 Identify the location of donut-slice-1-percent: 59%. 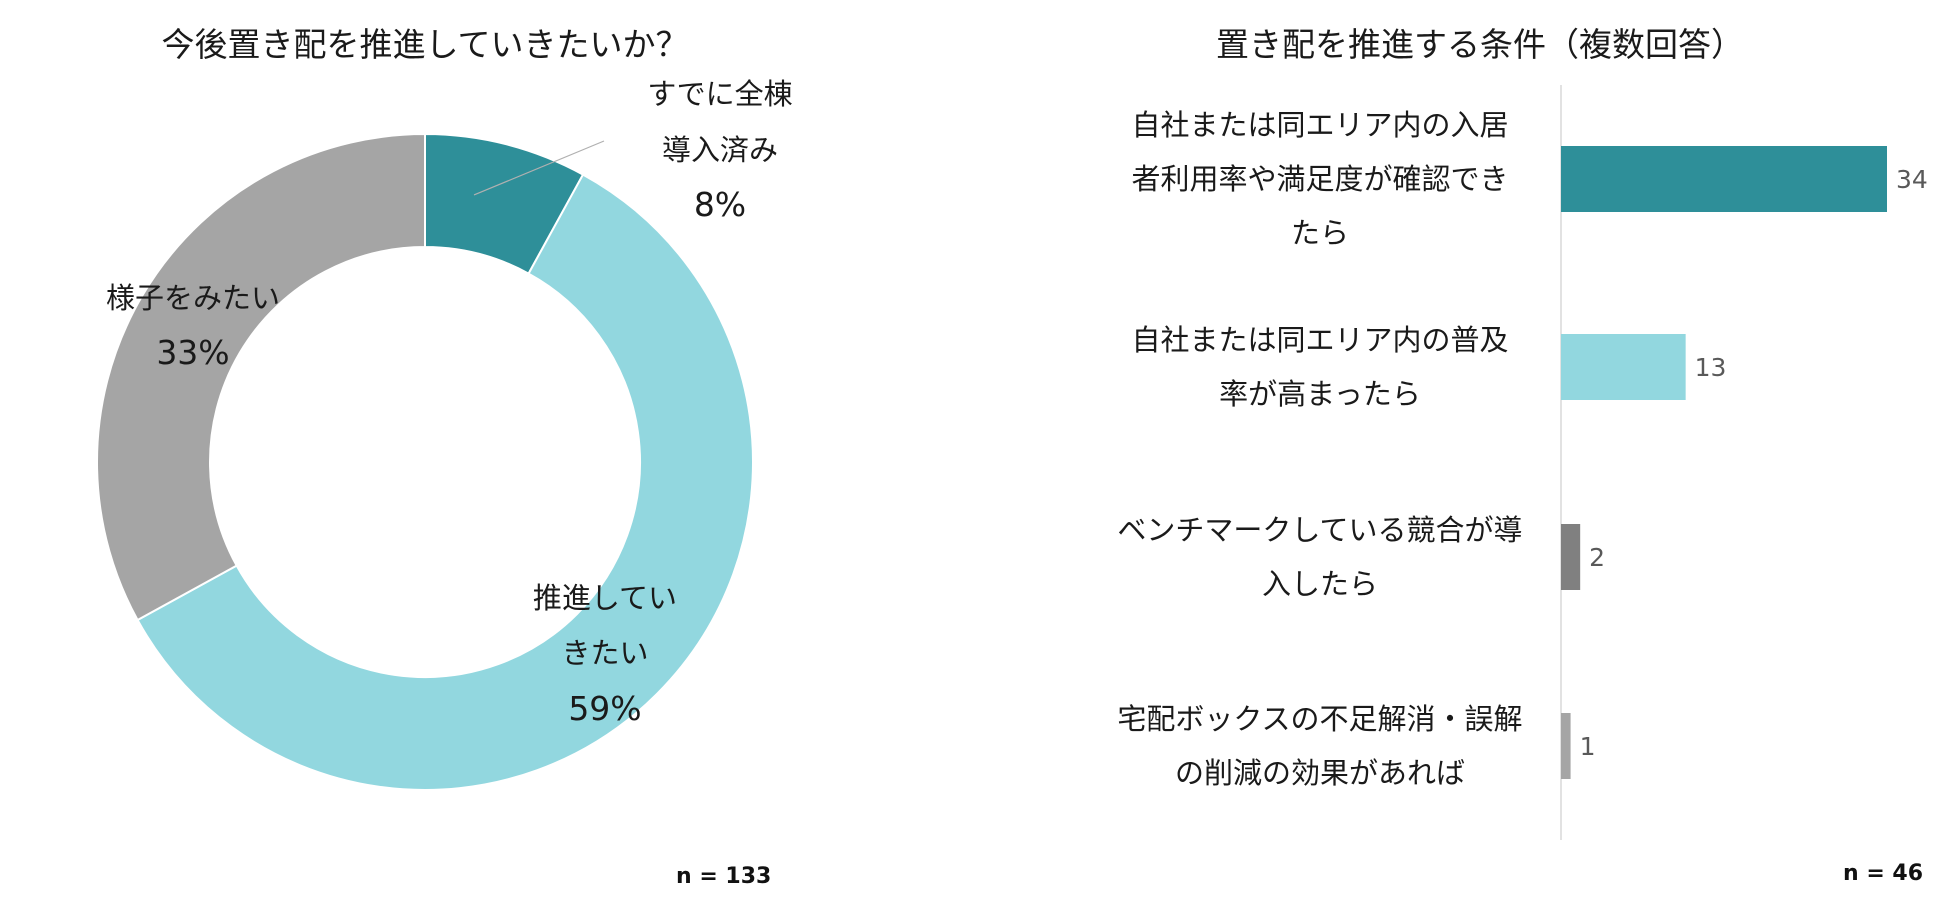
(604, 708).